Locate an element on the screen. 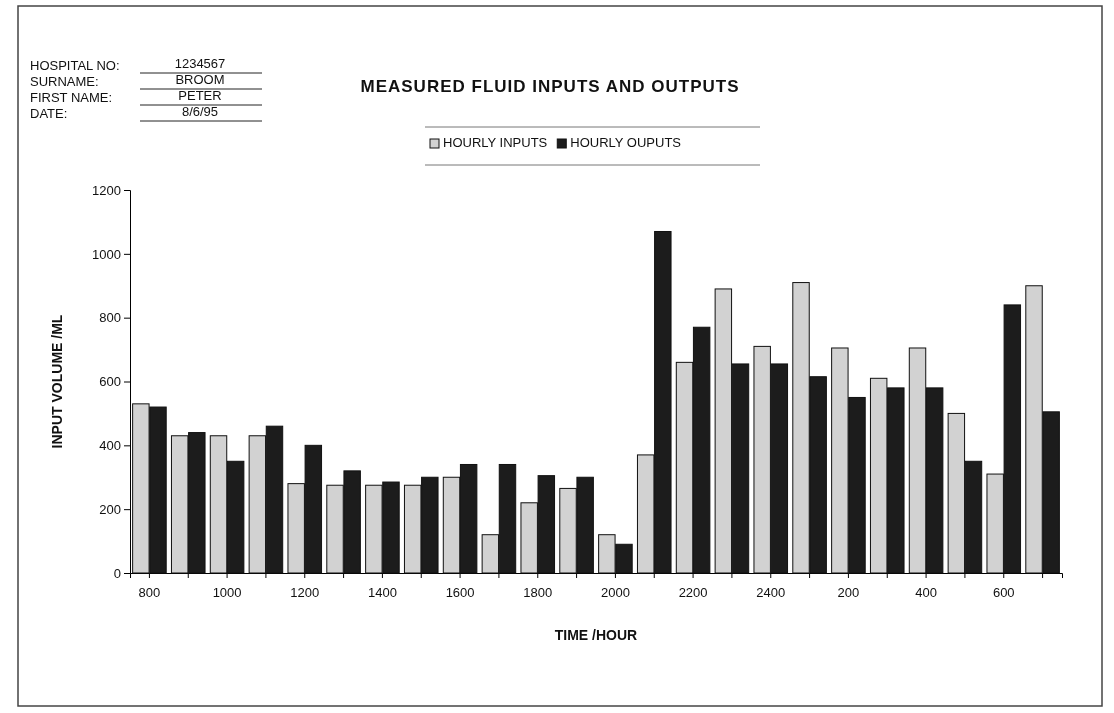 The image size is (1114, 713). y-tick-label: 0 is located at coordinates (117, 573).